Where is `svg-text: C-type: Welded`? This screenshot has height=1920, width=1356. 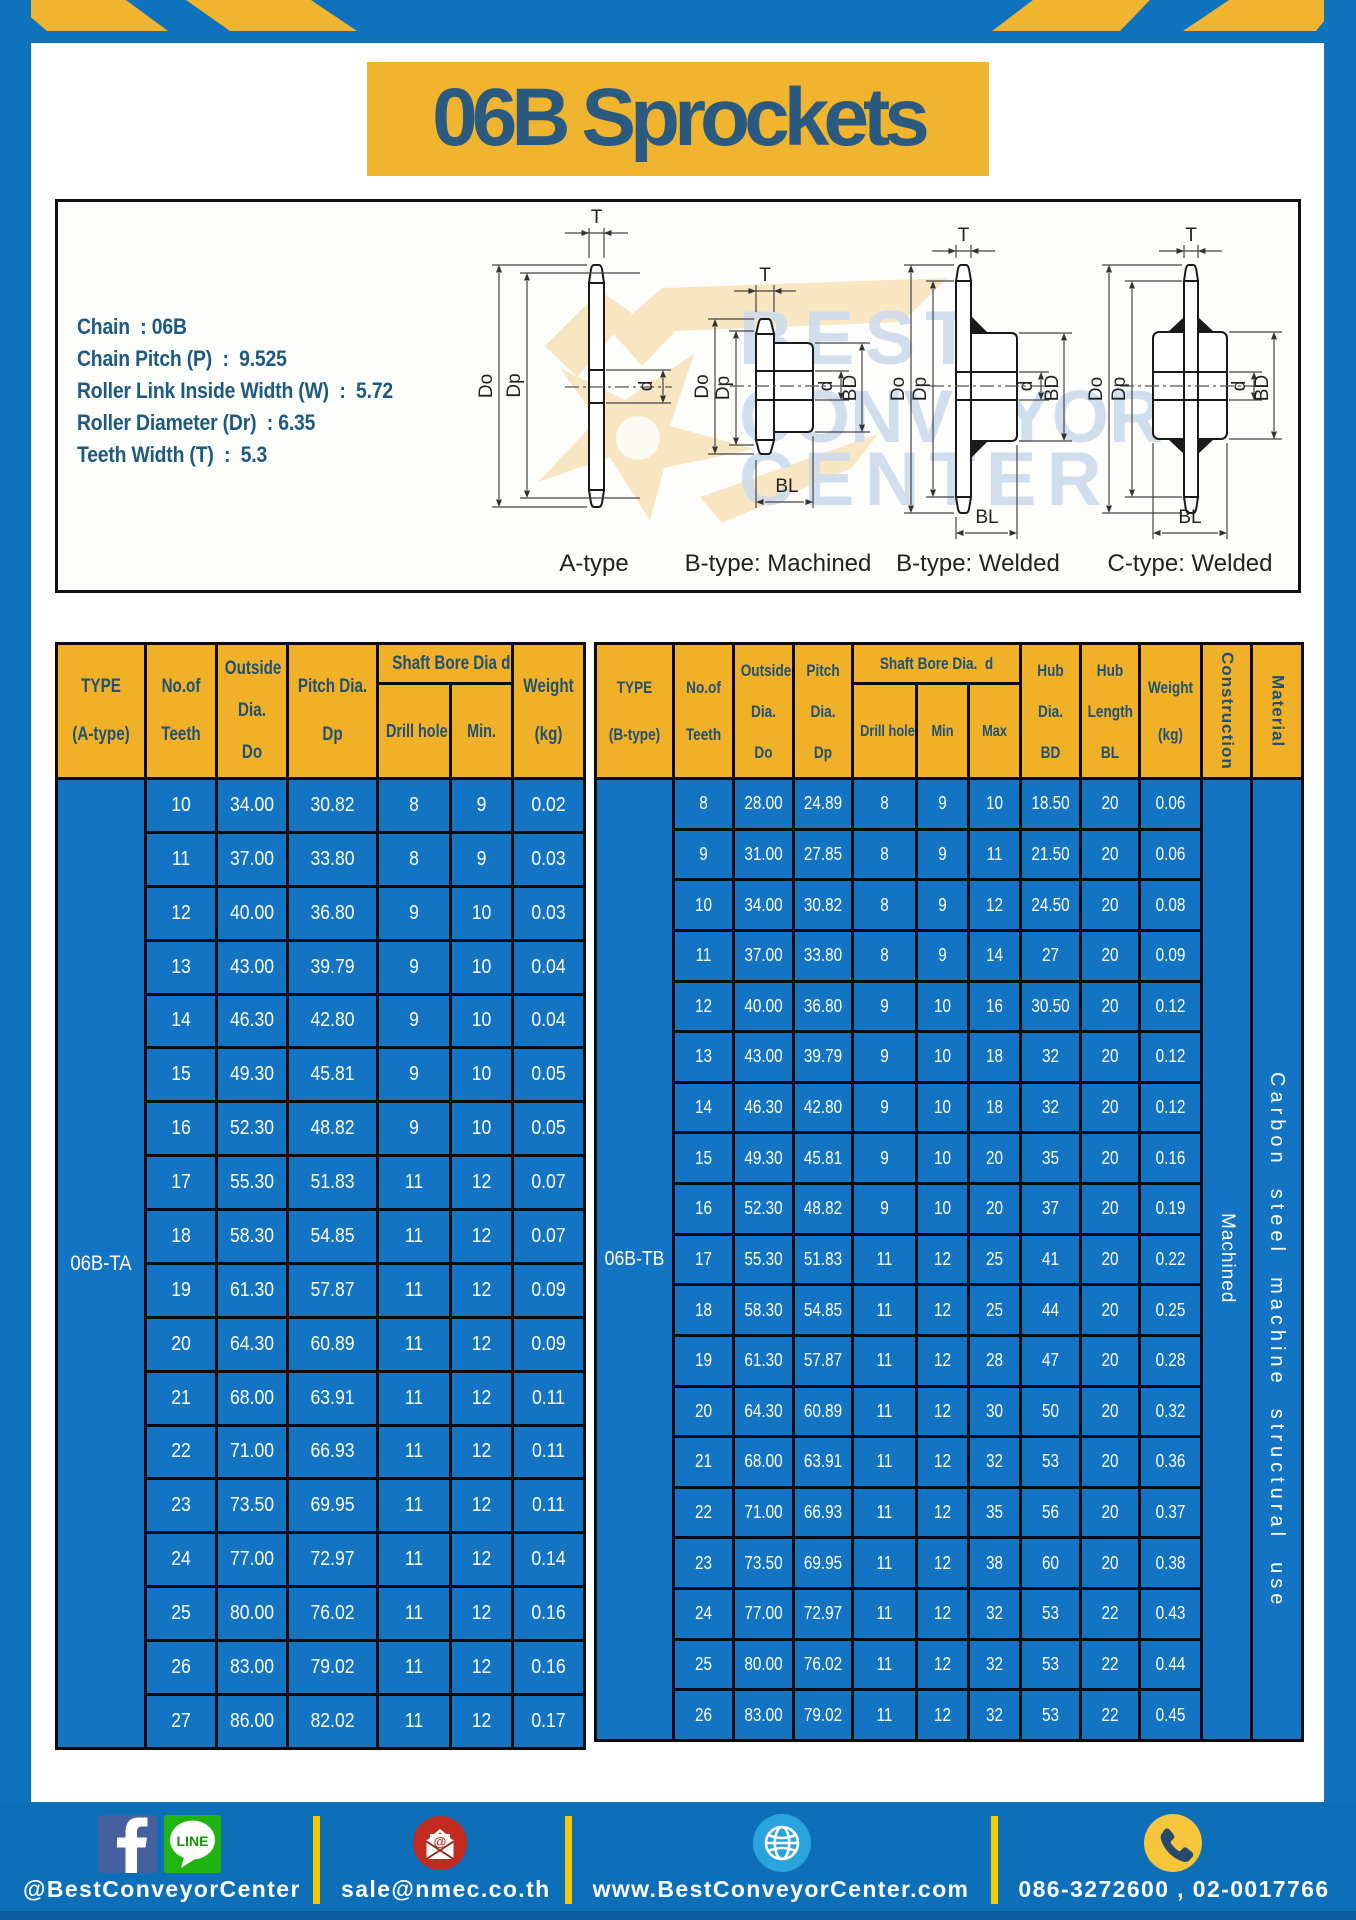 svg-text: C-type: Welded is located at coordinates (1190, 563).